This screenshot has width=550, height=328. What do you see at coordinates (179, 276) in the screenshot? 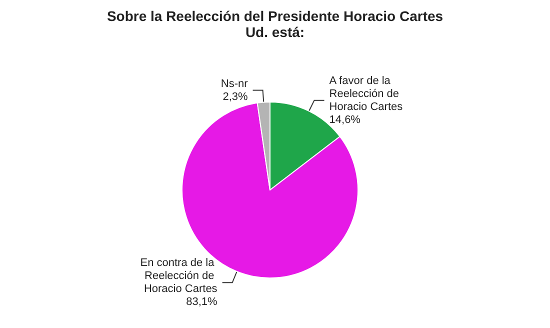
I see `slice-label: En contra de la Reelección de Horacio Cartes` at bounding box center [179, 276].